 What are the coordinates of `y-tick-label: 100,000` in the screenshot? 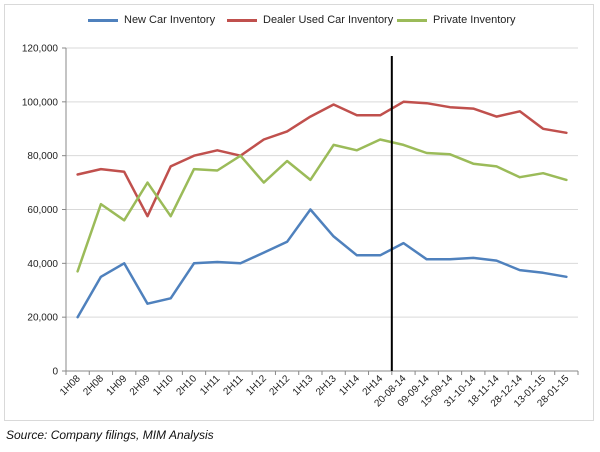 It's located at (40, 102).